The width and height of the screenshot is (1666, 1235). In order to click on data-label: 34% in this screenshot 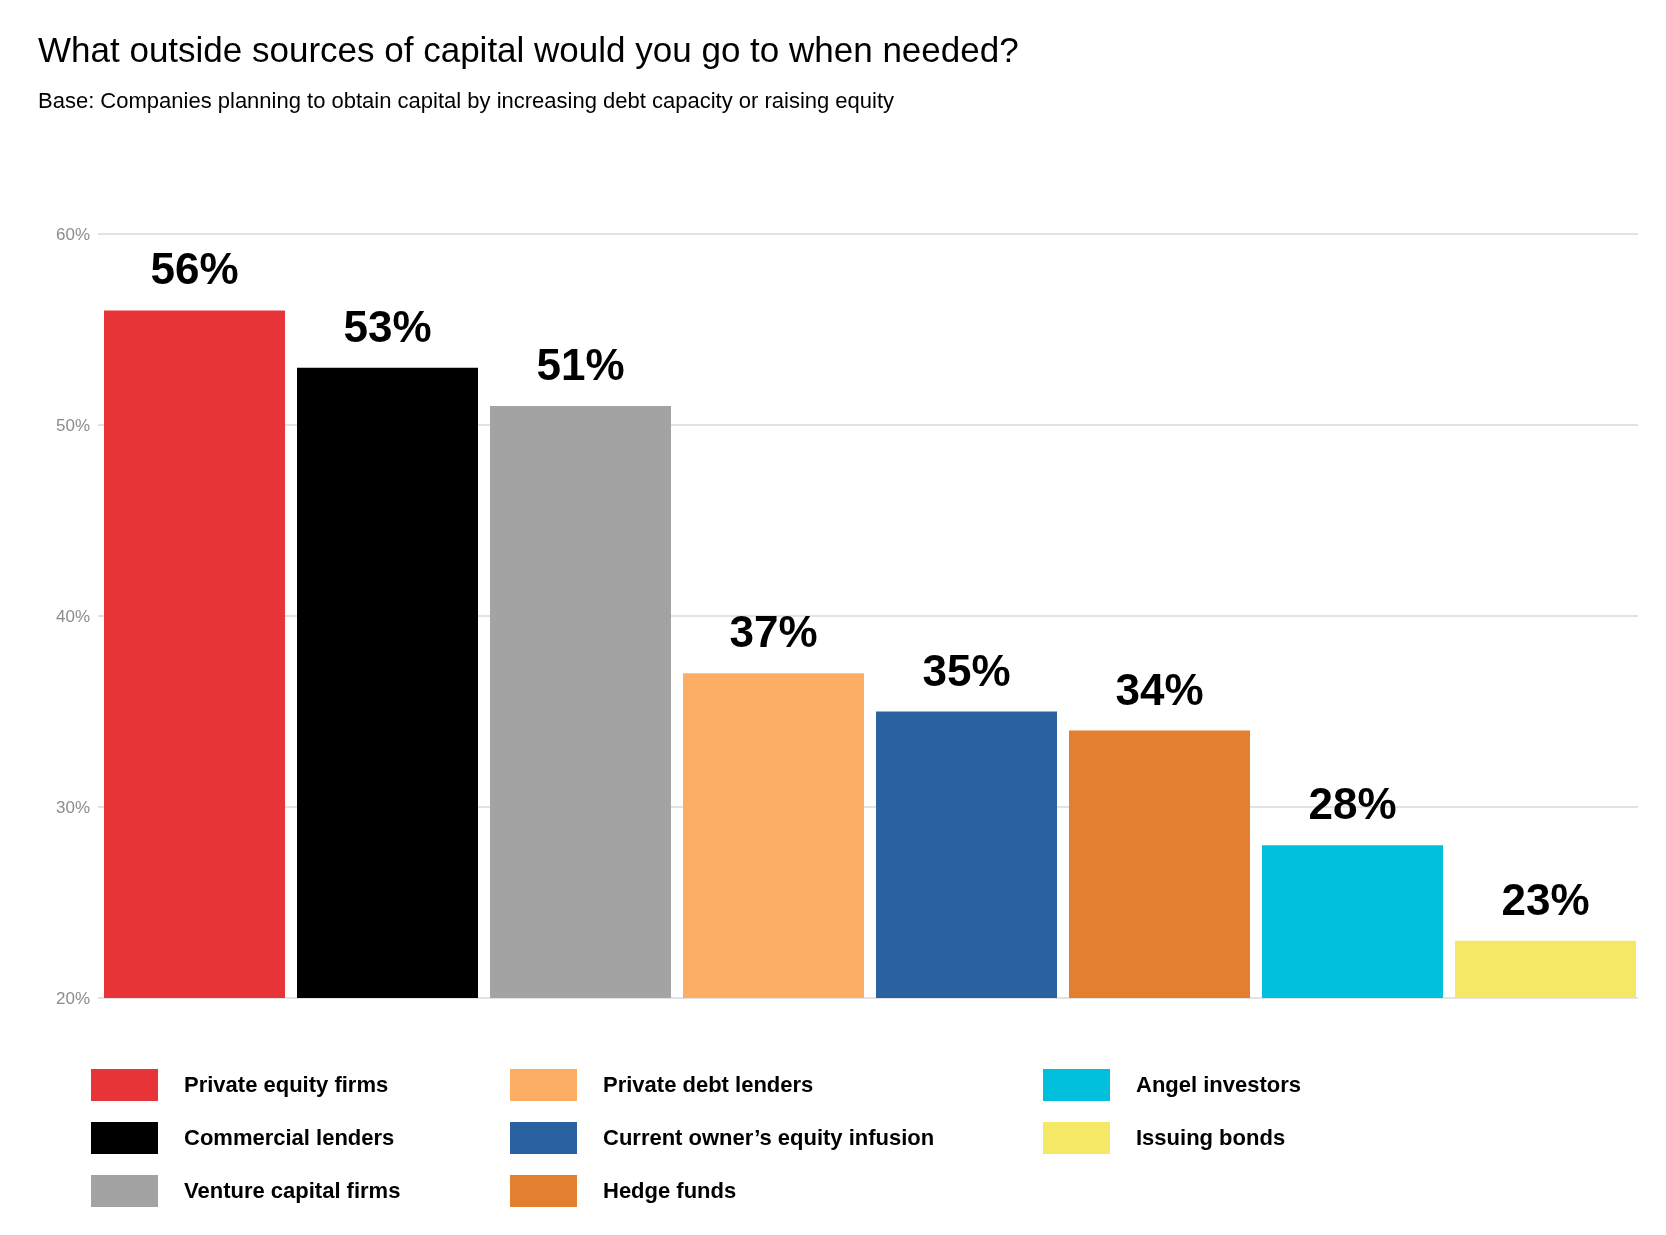, I will do `click(1159, 689)`.